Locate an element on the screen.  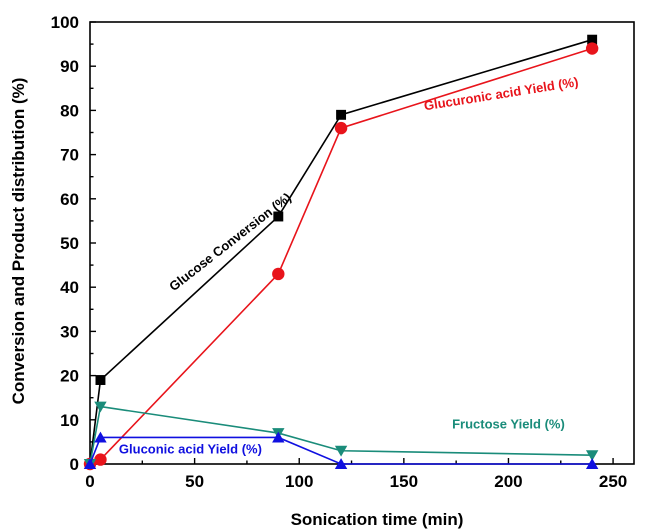
y-axis-title: Conversion and Product distribution (%) is located at coordinates (18, 241).